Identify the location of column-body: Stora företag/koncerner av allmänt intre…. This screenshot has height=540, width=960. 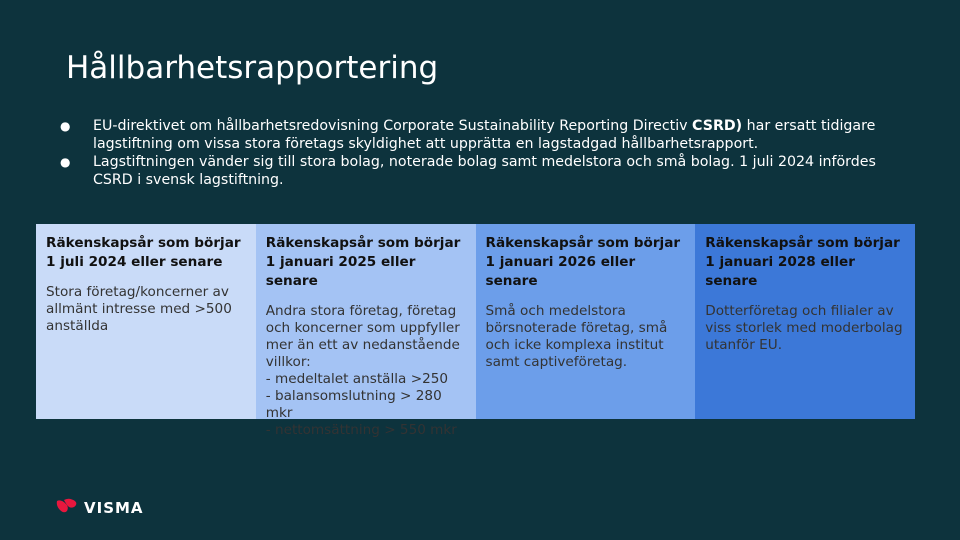
(139, 309).